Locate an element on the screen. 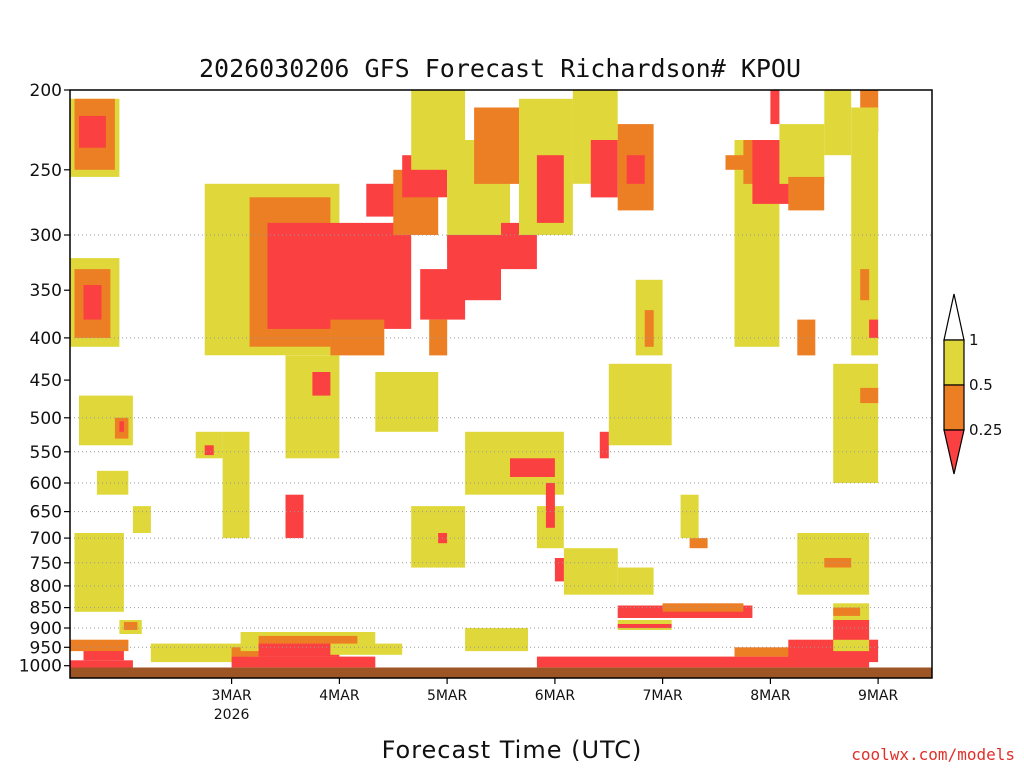 This screenshot has height=768, width=1024. y-tick-label-900: 900 is located at coordinates (46, 629).